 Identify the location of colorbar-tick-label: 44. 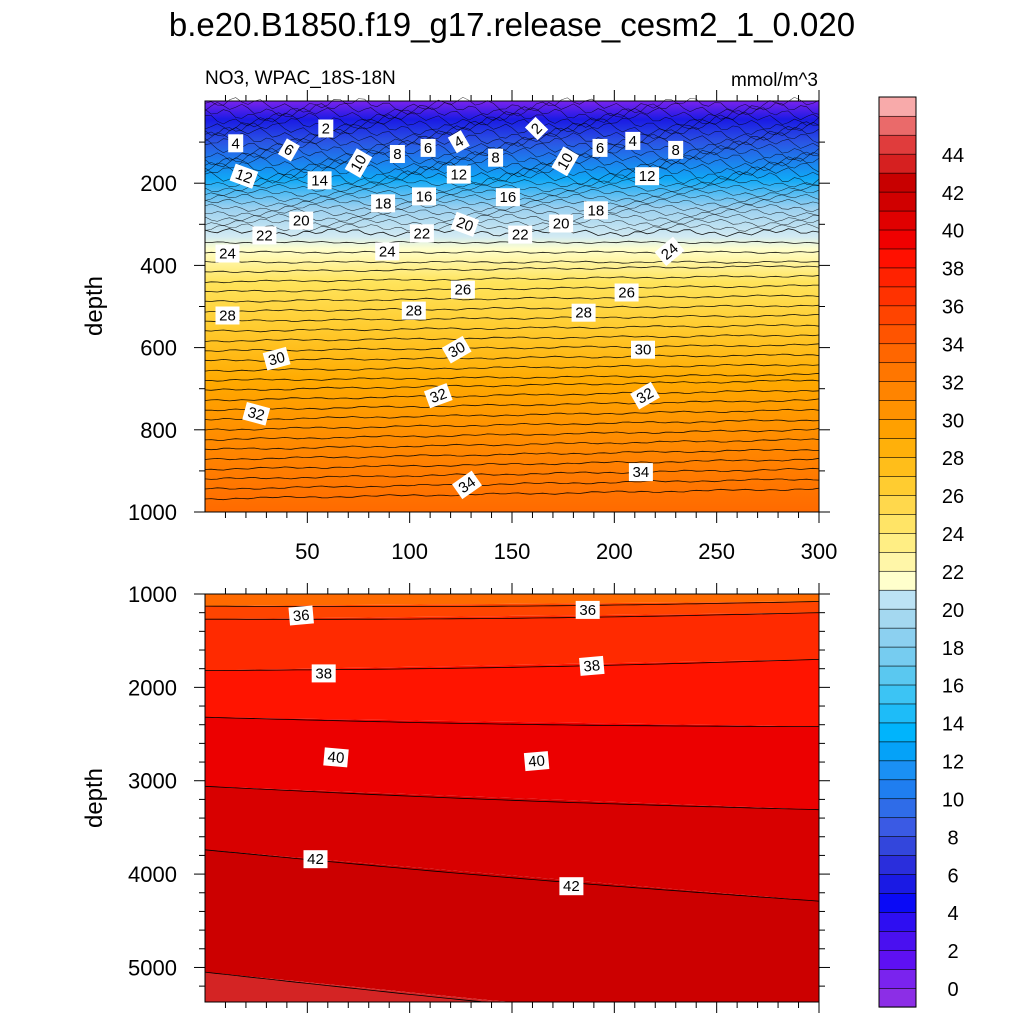
(953, 156).